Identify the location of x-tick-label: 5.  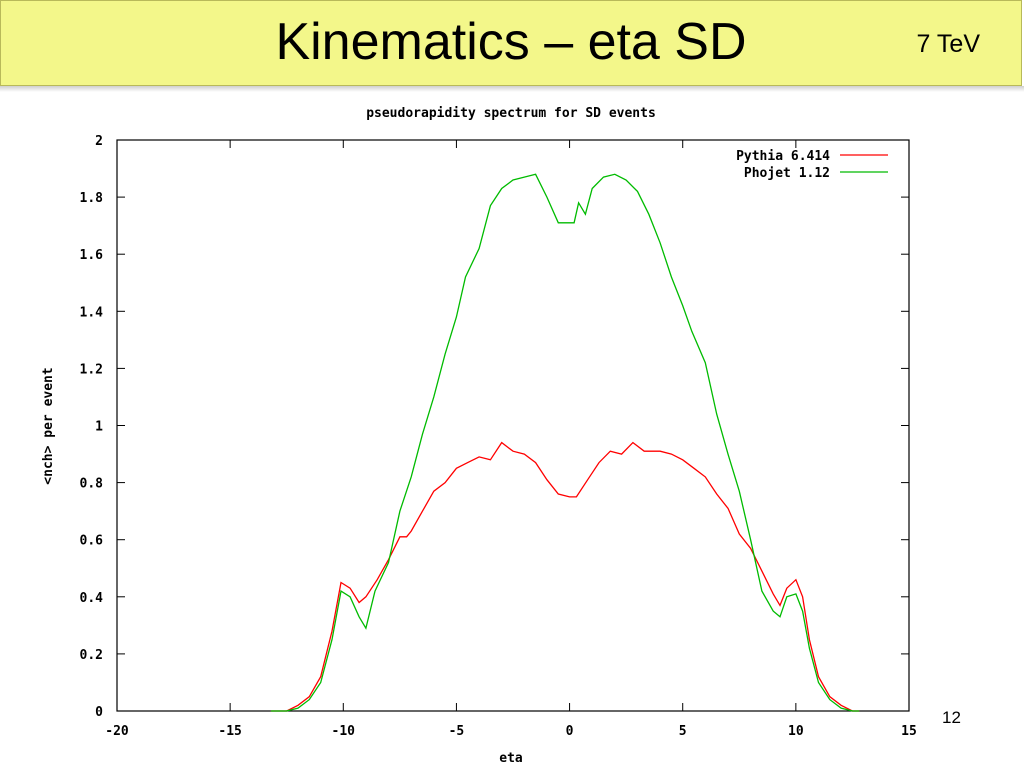
(683, 731).